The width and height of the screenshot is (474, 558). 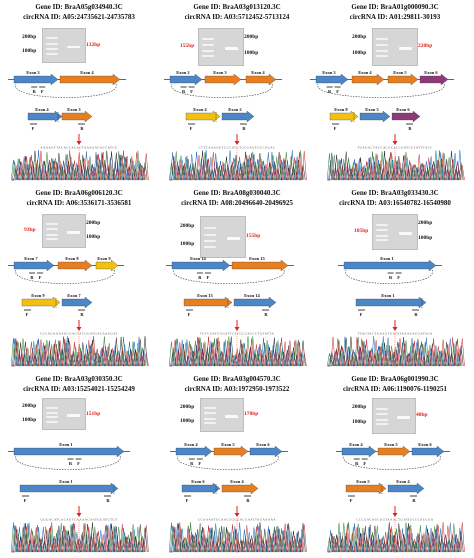 What do you see at coordinates (38, 295) in the screenshot?
I see `junction-exon-label: Exon 9` at bounding box center [38, 295].